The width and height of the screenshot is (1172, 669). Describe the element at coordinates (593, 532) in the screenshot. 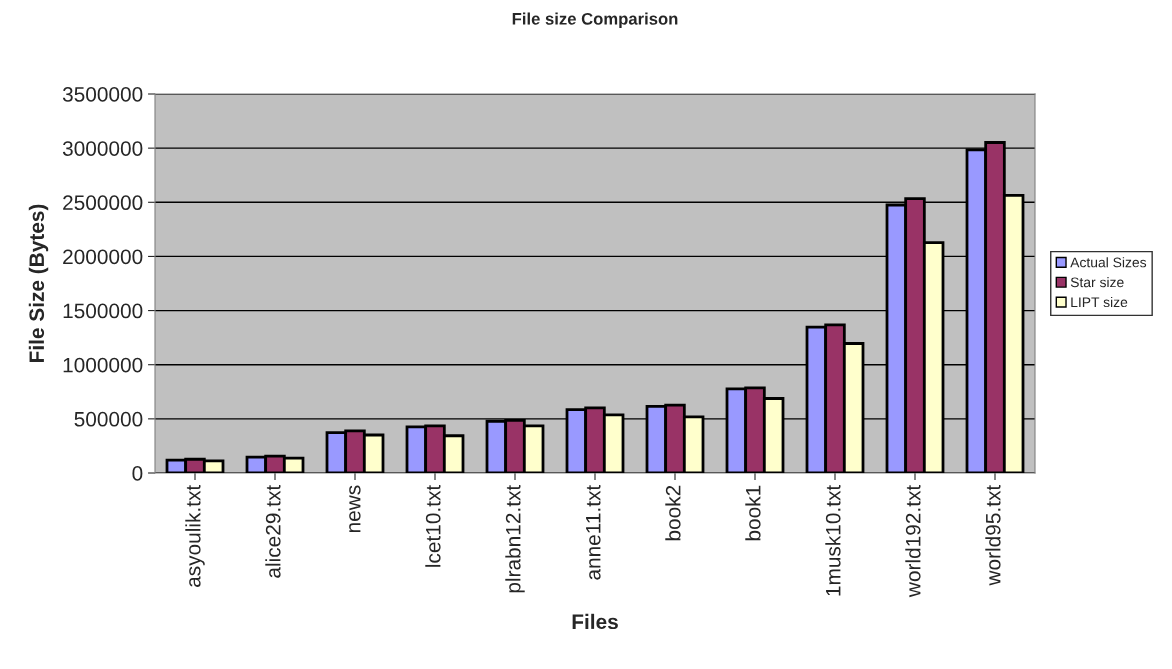

I see `x-tick-label: anne11.txt` at that location.